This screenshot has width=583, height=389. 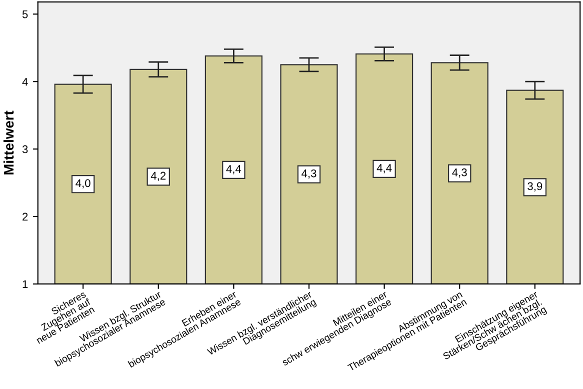 What do you see at coordinates (83, 183) in the screenshot?
I see `data-label: 4,0` at bounding box center [83, 183].